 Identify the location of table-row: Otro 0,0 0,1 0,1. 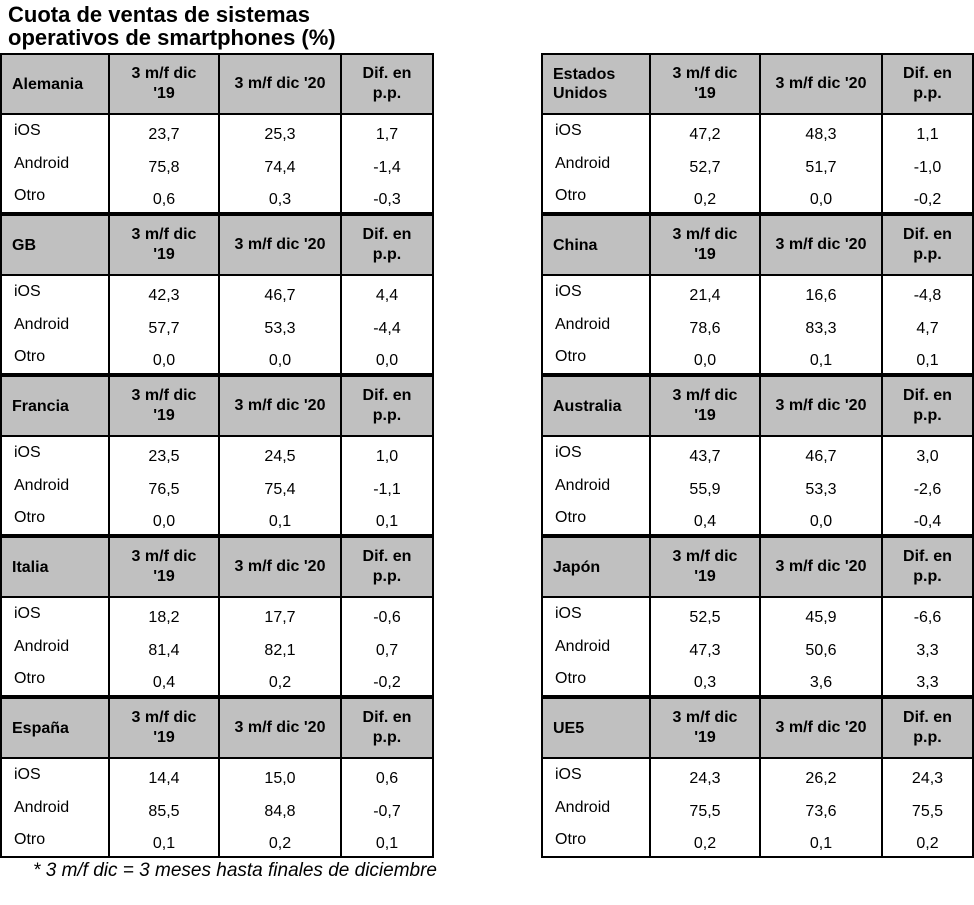
(217, 518).